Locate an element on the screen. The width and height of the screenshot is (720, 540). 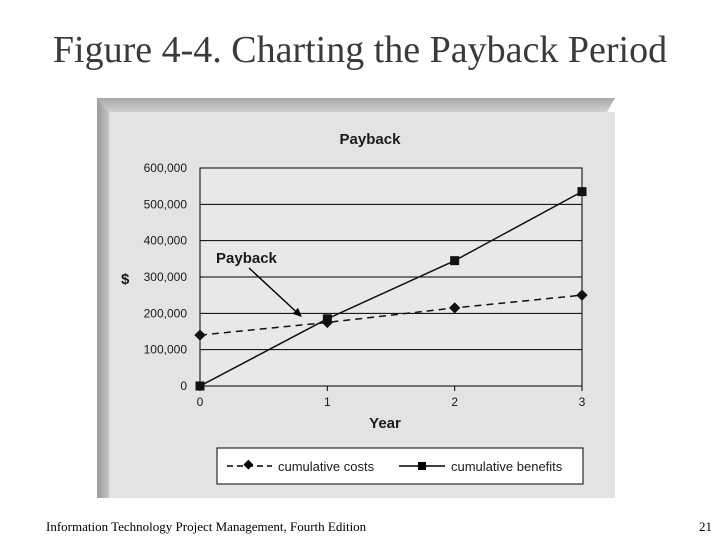
payback-annotation-arrowhead is located at coordinates (297, 312).